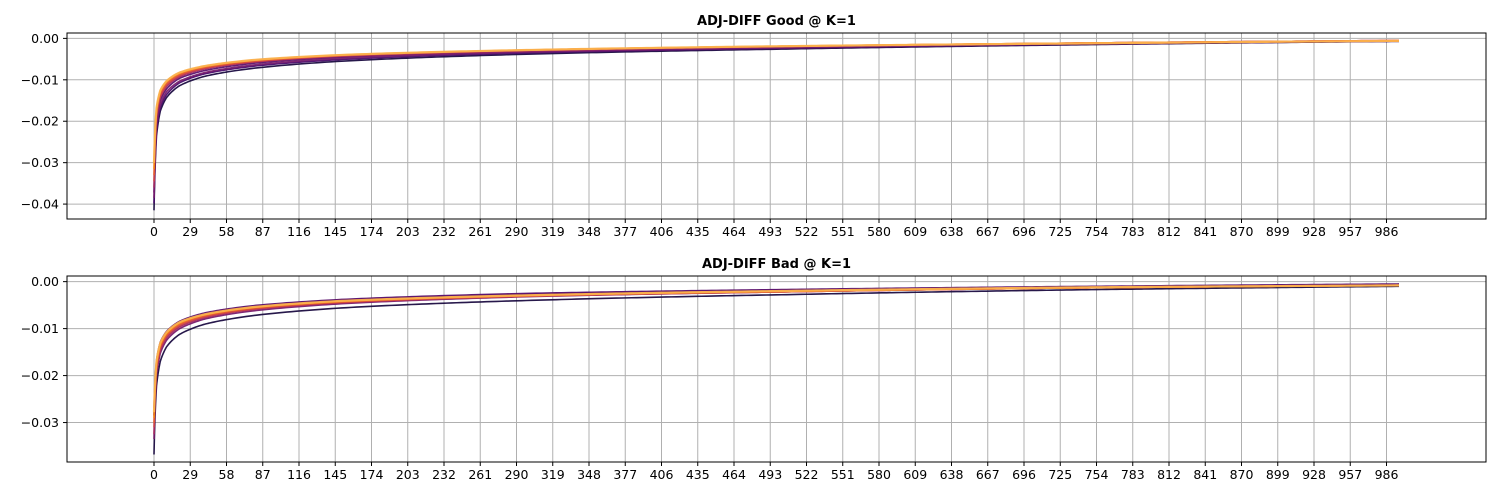  Describe the element at coordinates (776, 21) in the screenshot. I see `chart-title-good: ADJ-DIFF Good @ K=1` at that location.